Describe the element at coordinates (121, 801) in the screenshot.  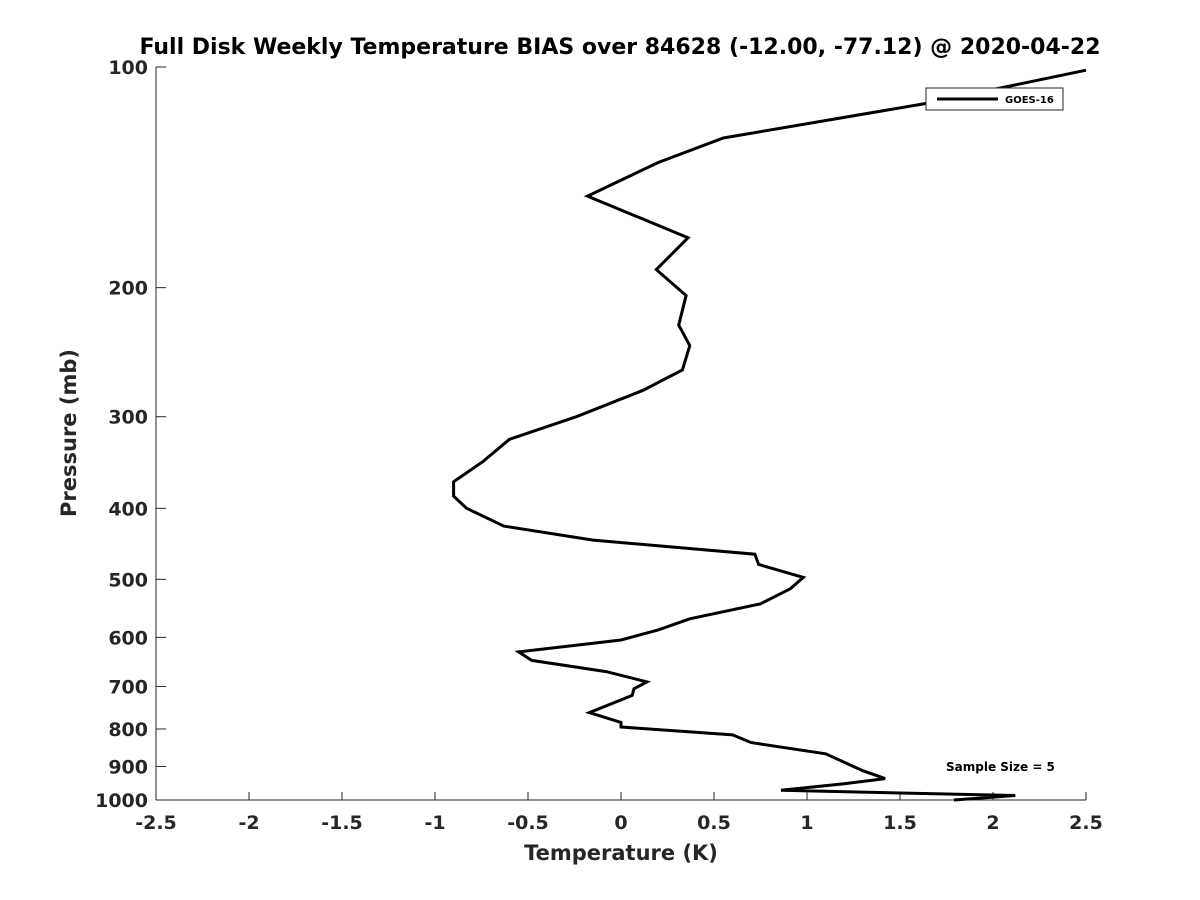
I see `y-tick-label: 1000` at that location.